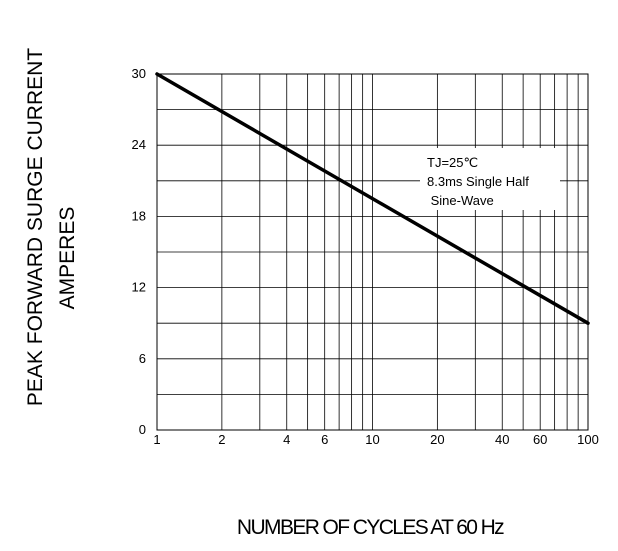 The height and width of the screenshot is (551, 618). I want to click on x-tick-label: 60, so click(540, 439).